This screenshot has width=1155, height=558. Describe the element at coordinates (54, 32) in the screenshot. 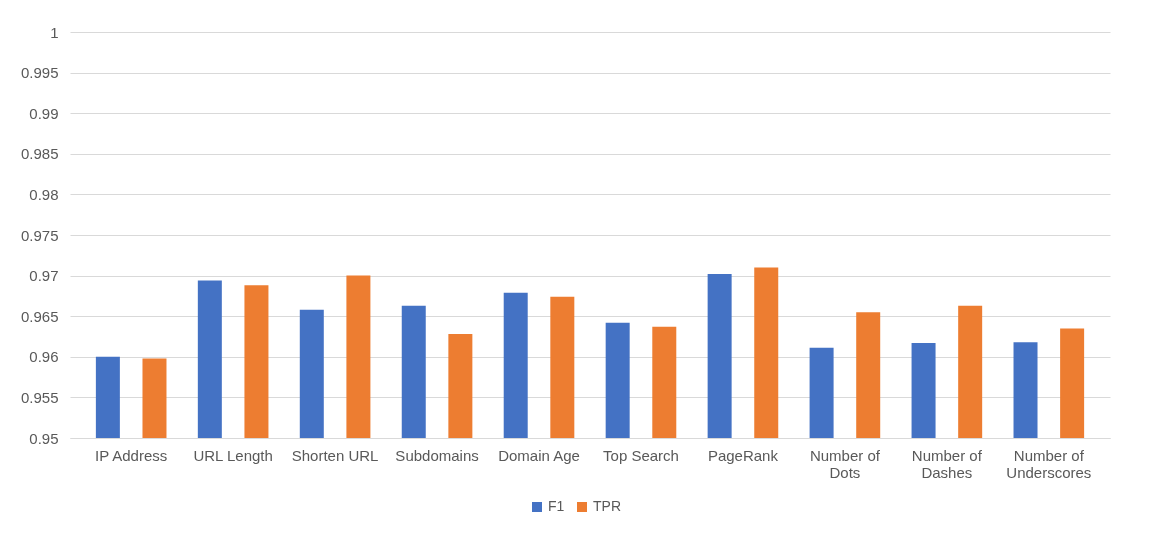

I see `y-tick-label: 1` at that location.